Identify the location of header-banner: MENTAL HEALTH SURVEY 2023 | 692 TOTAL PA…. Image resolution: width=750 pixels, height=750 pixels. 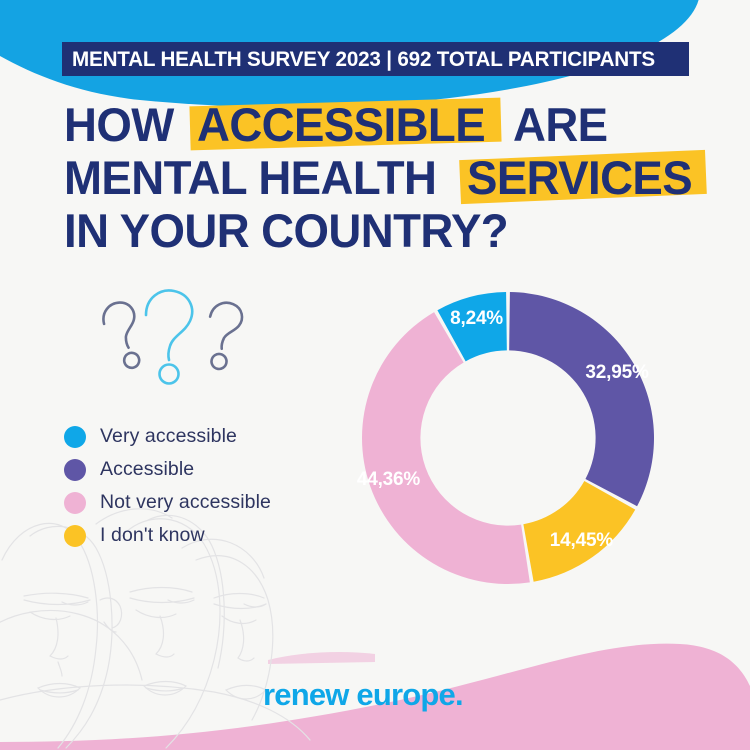
(376, 59).